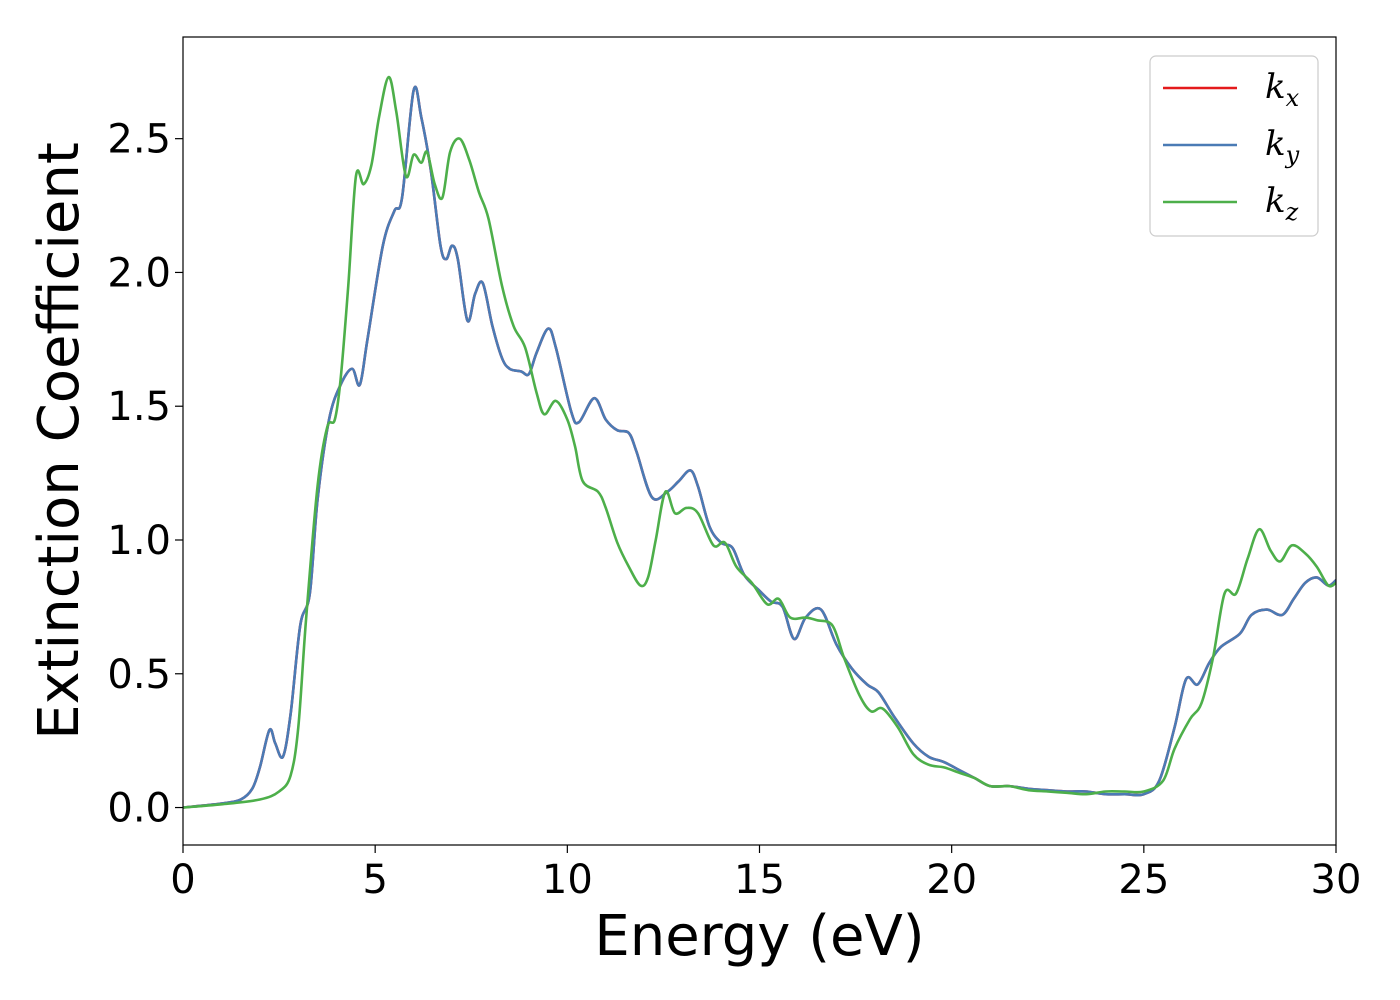 The width and height of the screenshot is (1400, 1000). Describe the element at coordinates (139, 809) in the screenshot. I see `y-tick-label: 0.0` at that location.